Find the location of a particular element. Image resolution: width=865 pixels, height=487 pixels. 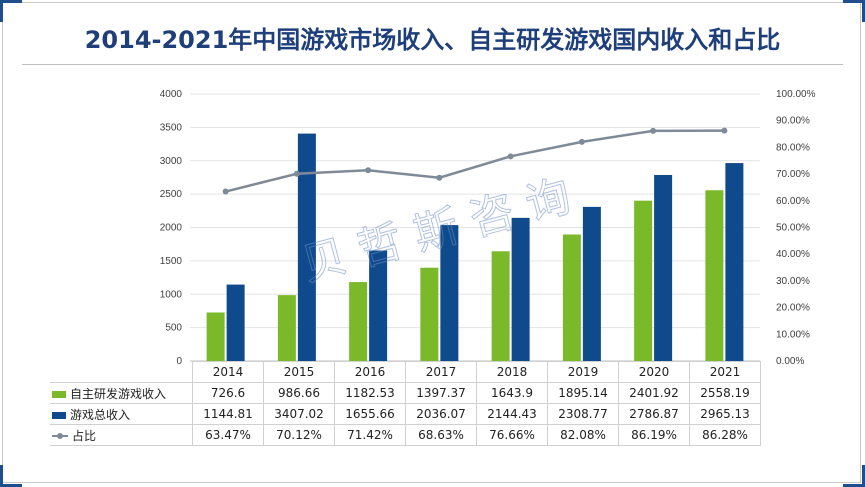

value-cell: 2965.13 is located at coordinates (725, 414).